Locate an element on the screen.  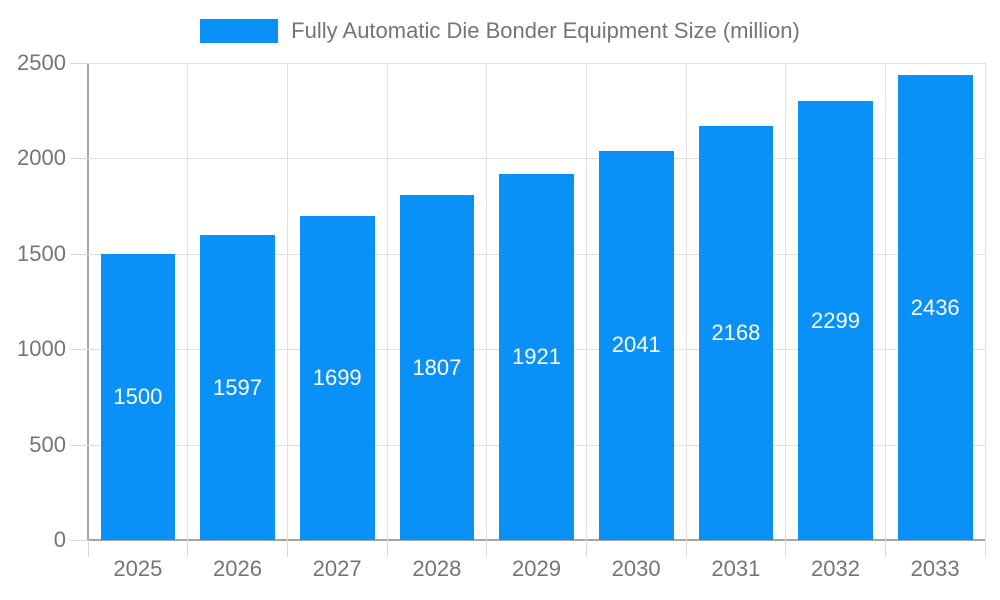
bar-value-label: 1500 is located at coordinates (138, 396).